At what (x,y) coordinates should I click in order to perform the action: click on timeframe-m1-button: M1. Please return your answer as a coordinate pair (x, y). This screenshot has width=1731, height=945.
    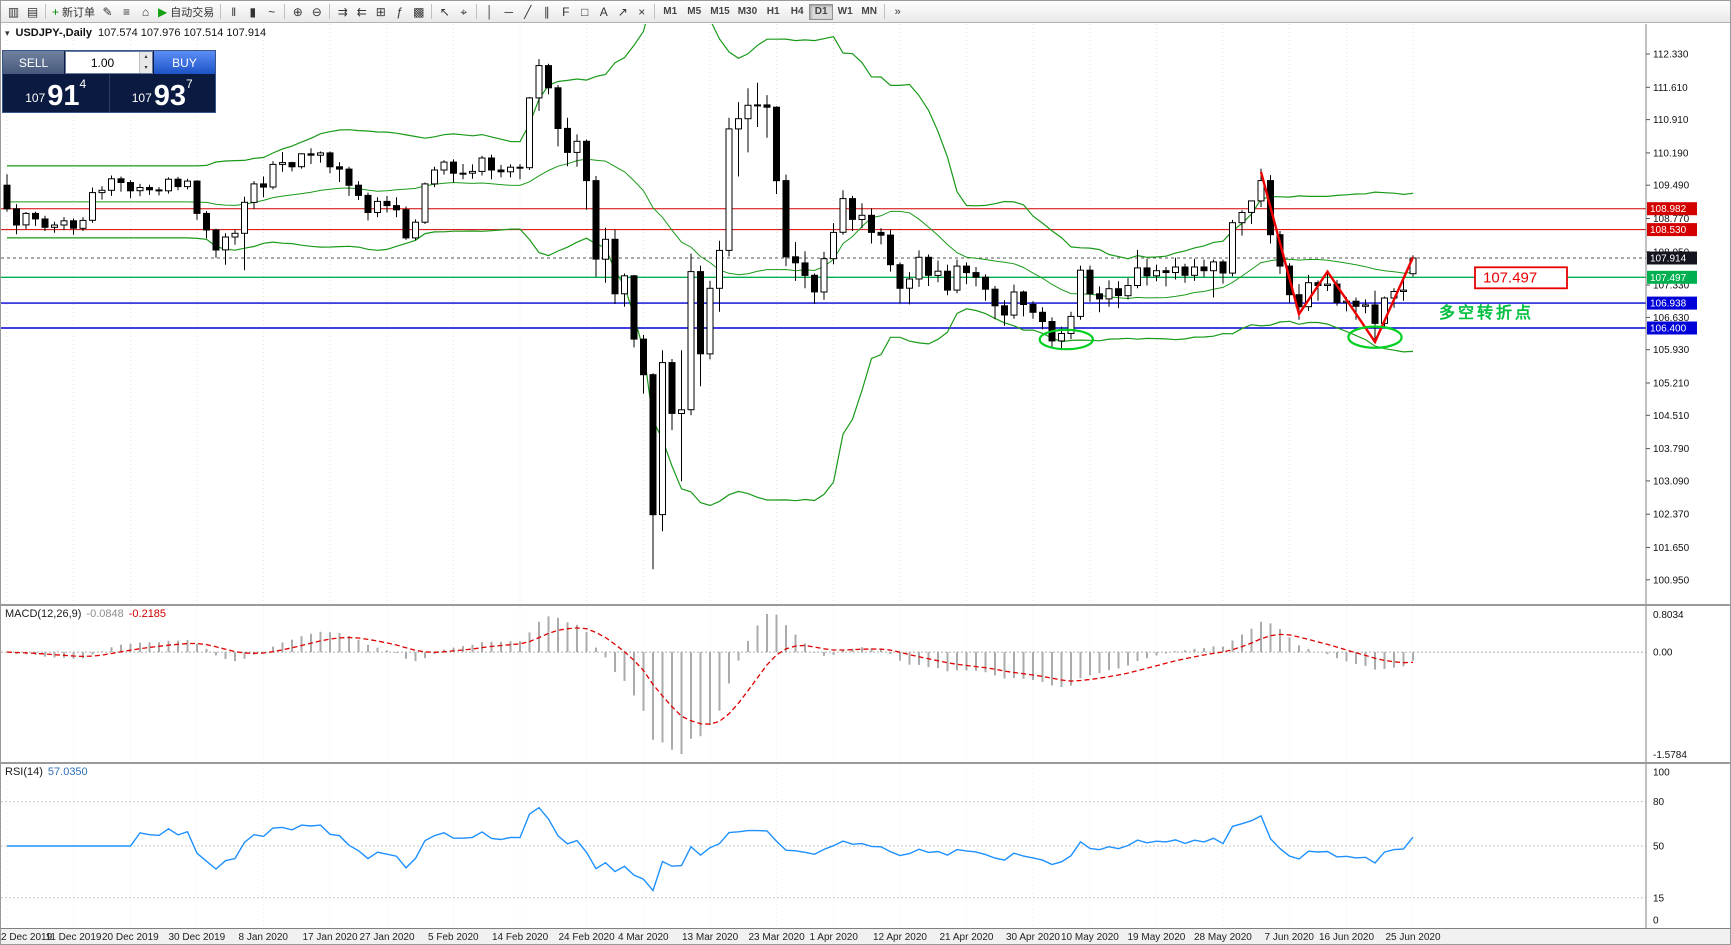
    Looking at the image, I should click on (670, 11).